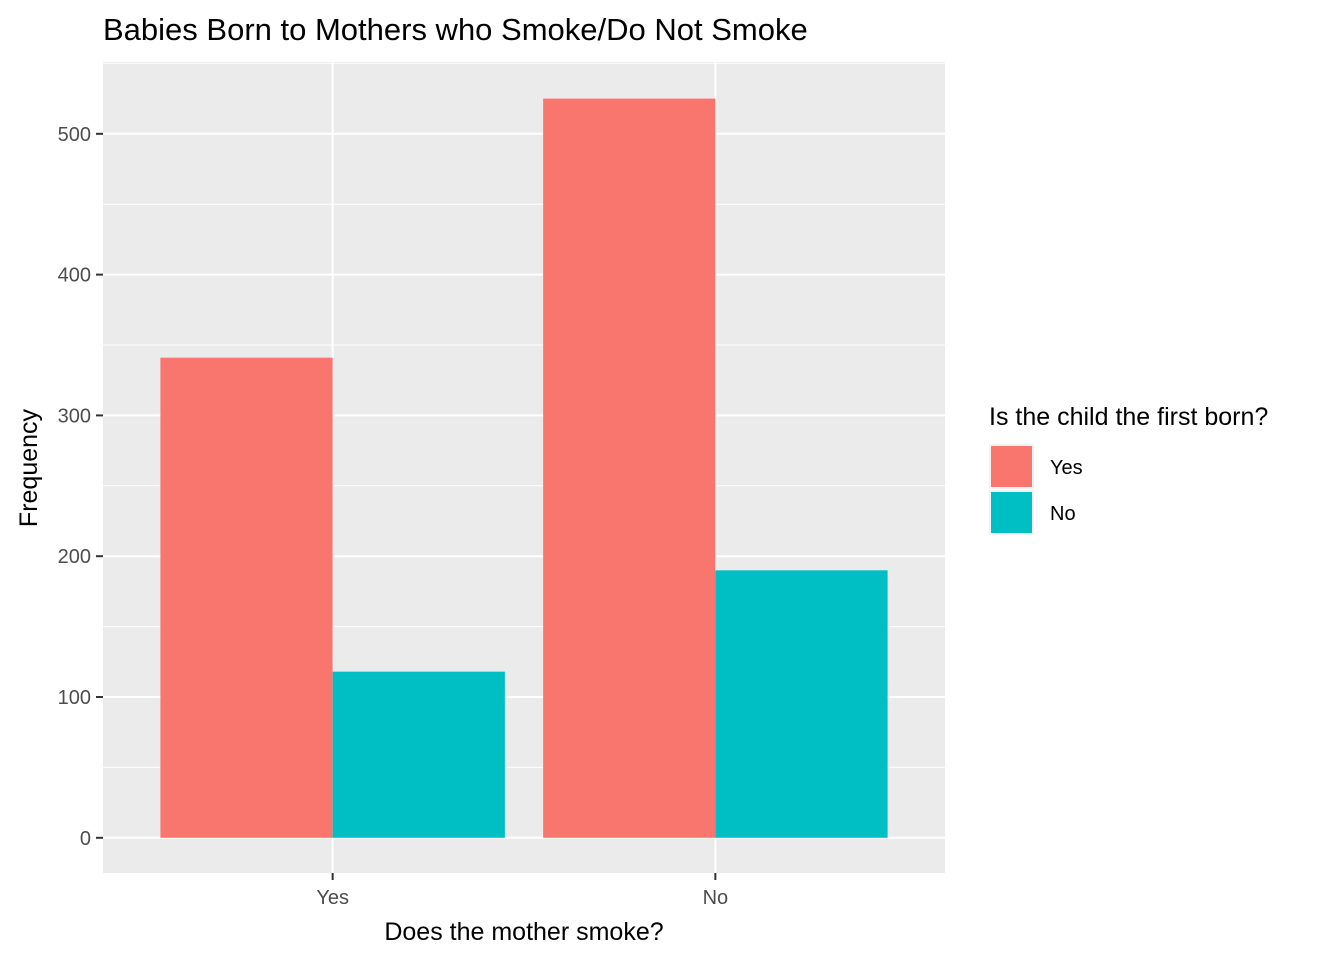  Describe the element at coordinates (74, 557) in the screenshot. I see `y-tick-label: 200` at that location.